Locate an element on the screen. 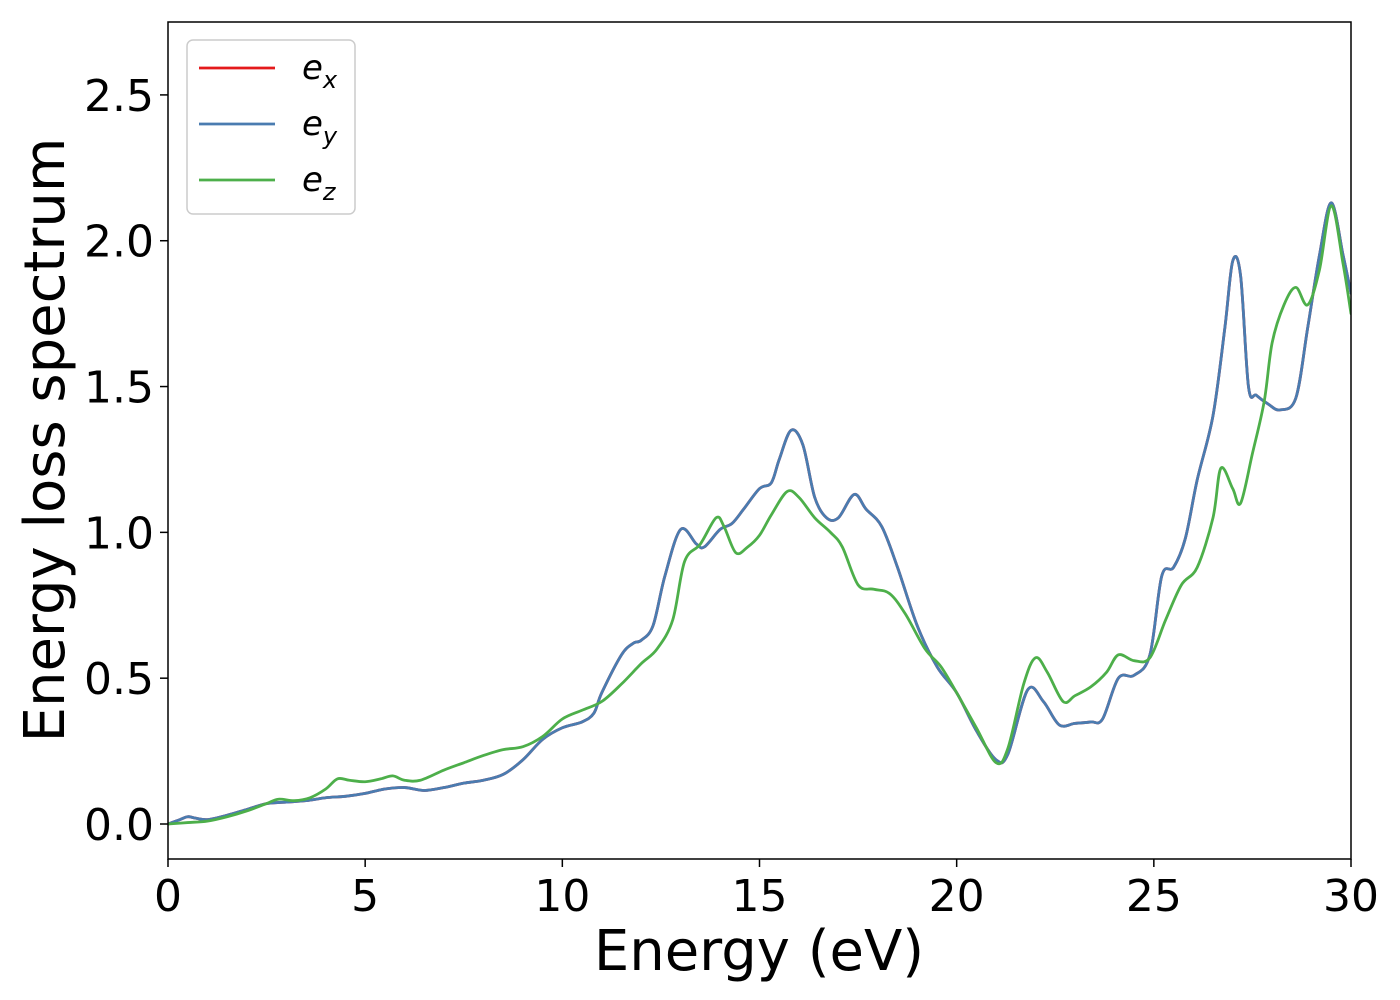 The height and width of the screenshot is (1000, 1400). x-tick-label: 30 is located at coordinates (1351, 896).